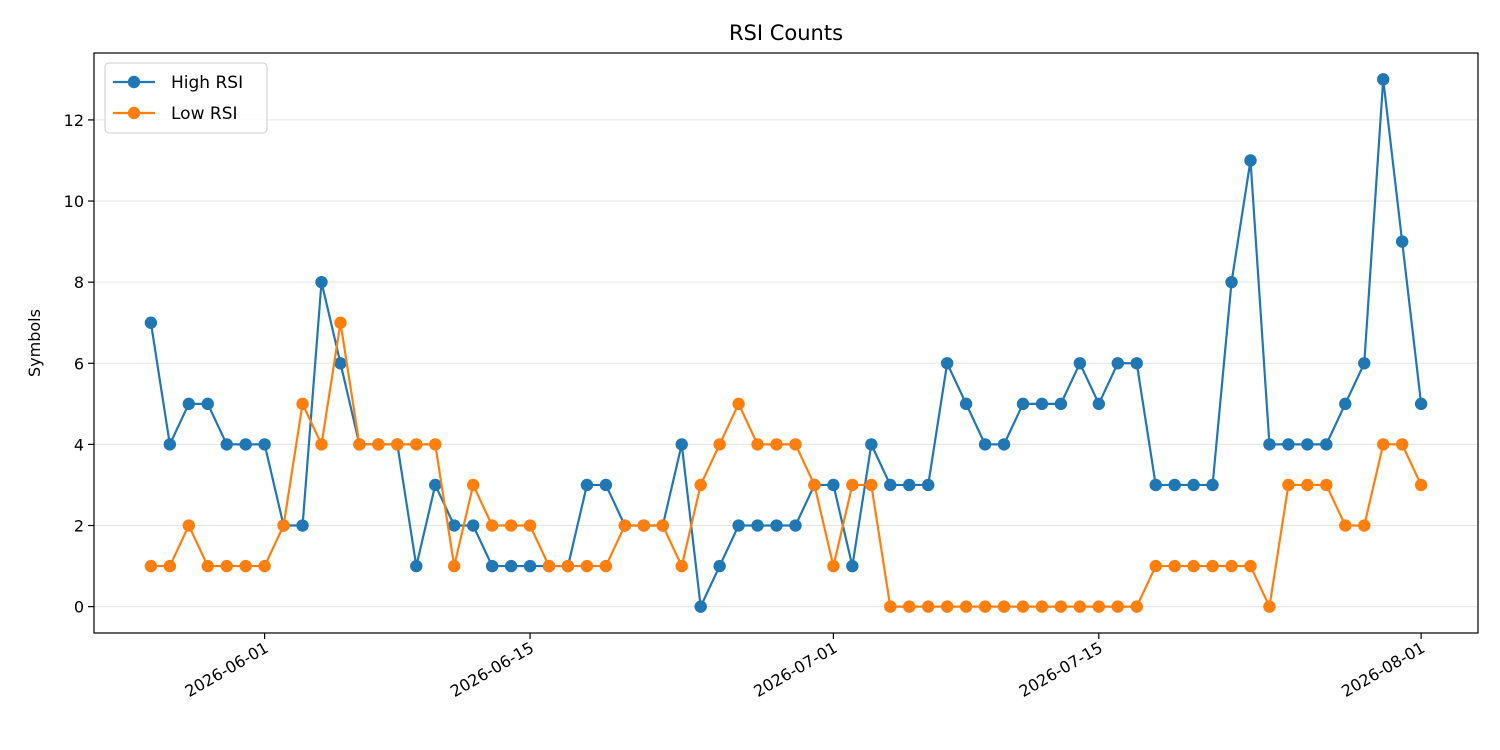 This screenshot has width=1500, height=750. What do you see at coordinates (79, 444) in the screenshot?
I see `y-tick-label: 4` at bounding box center [79, 444].